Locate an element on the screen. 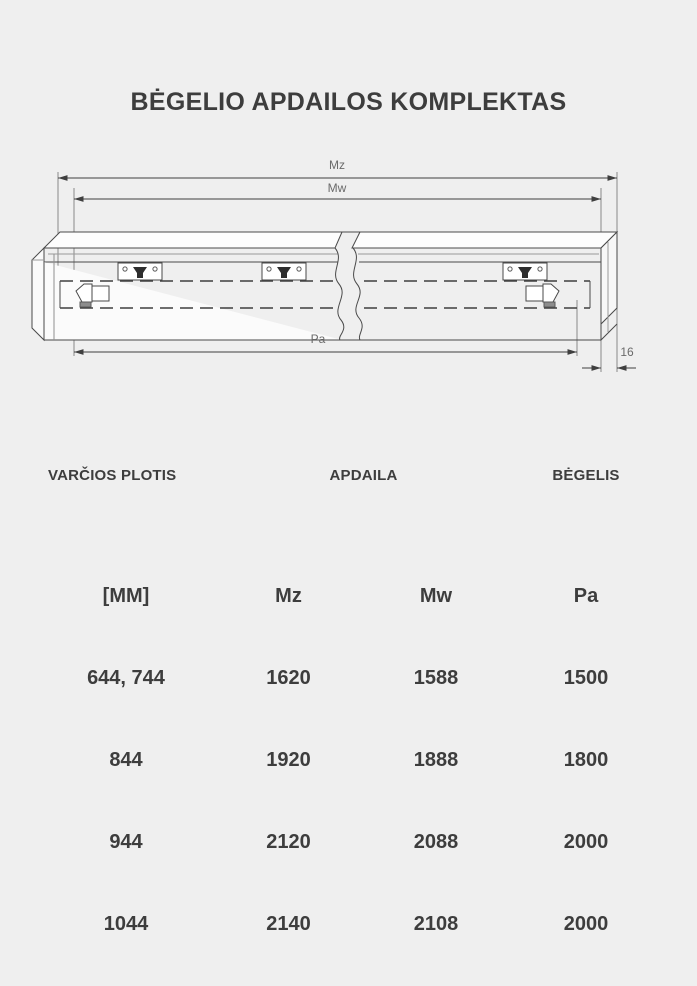 Image resolution: width=697 pixels, height=986 pixels. group-header-apdaila: APDAILA is located at coordinates (363, 475).